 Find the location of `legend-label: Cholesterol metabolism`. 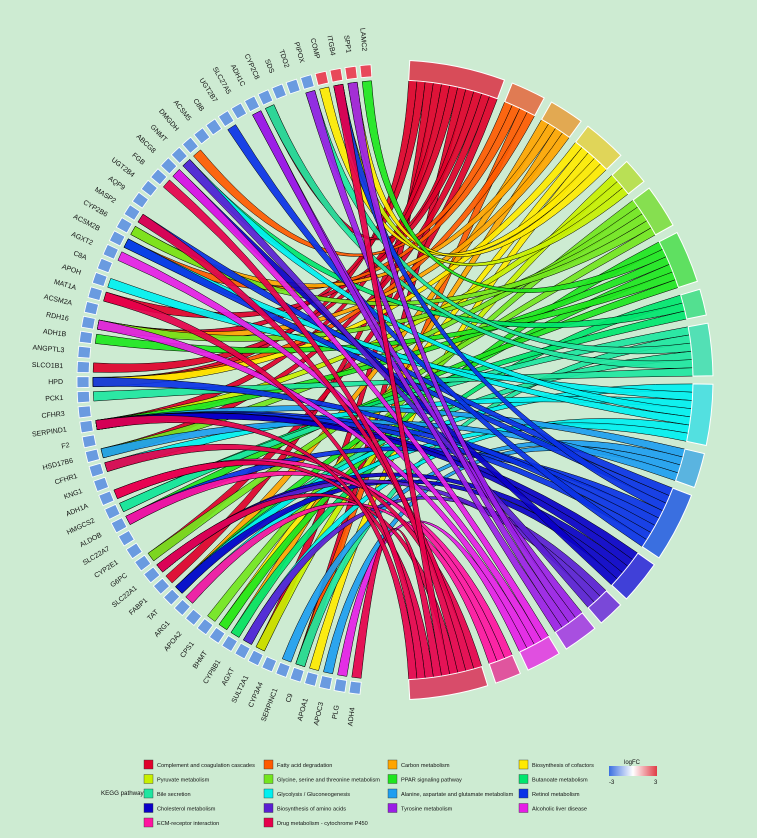

legend-label: Cholesterol metabolism is located at coordinates (186, 810).